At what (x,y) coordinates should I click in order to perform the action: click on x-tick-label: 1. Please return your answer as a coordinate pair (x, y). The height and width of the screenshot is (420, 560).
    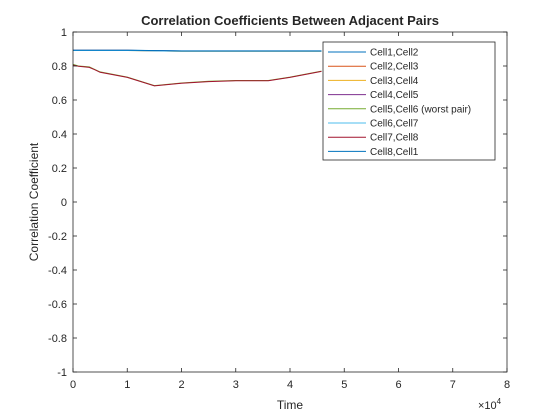
    Looking at the image, I should click on (127, 385).